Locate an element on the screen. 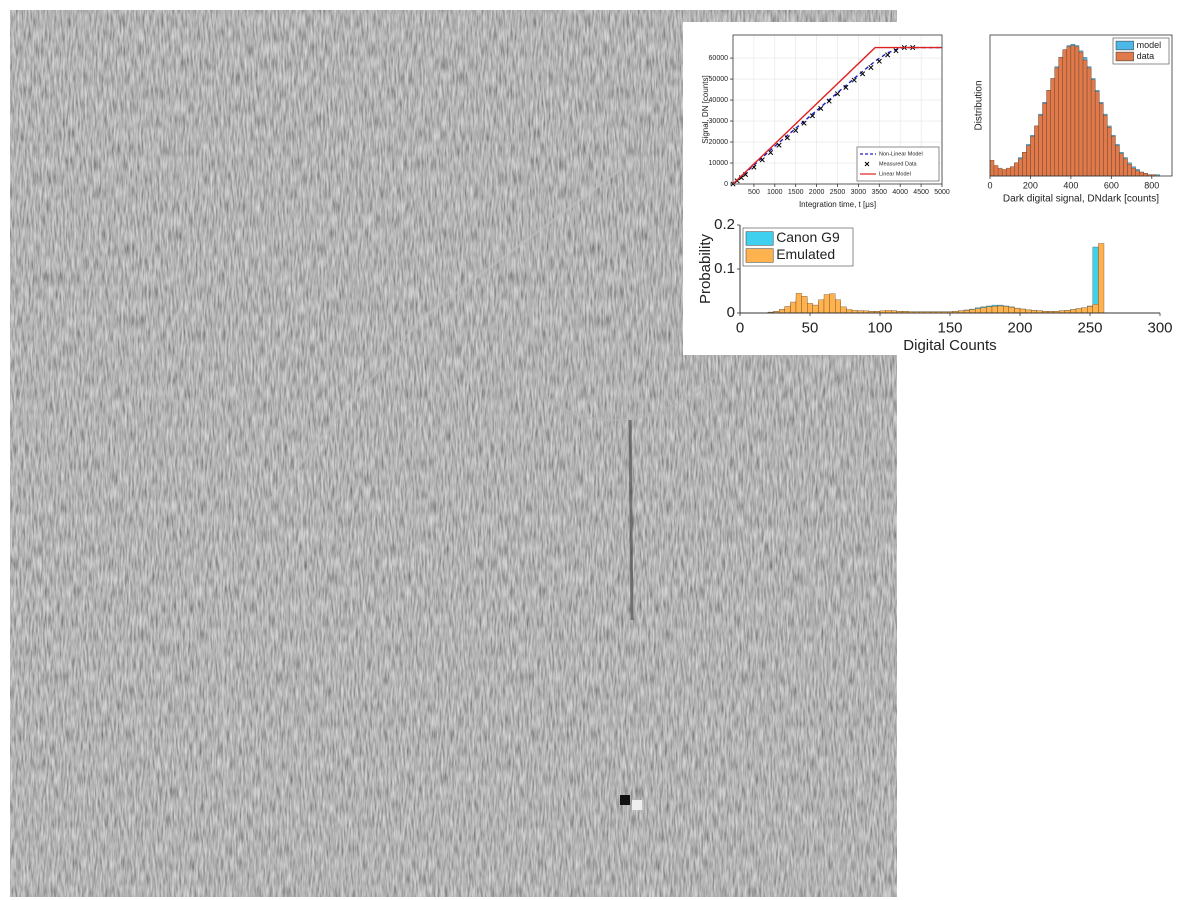  x-tick-label: 1500 is located at coordinates (796, 192).